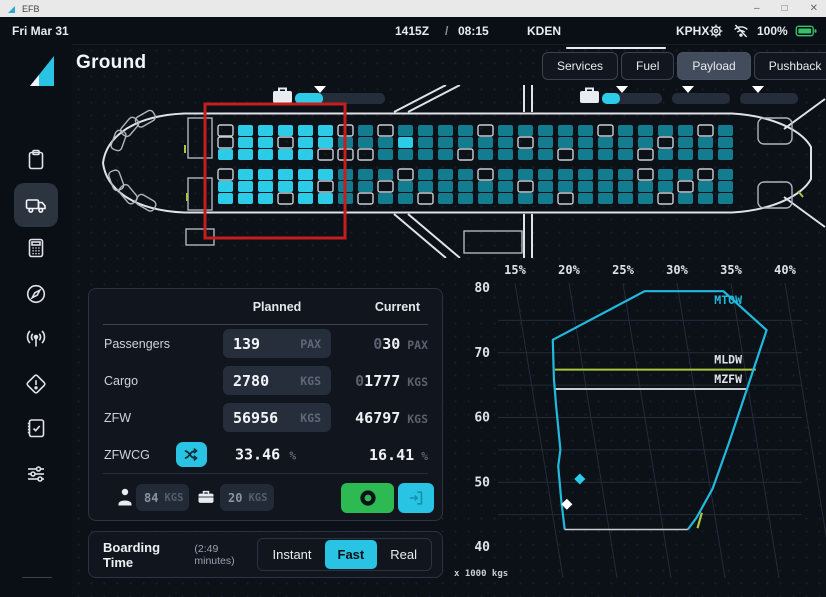 This screenshot has width=826, height=597. Describe the element at coordinates (648, 66) in the screenshot. I see `tab-fuel: Fuel` at that location.